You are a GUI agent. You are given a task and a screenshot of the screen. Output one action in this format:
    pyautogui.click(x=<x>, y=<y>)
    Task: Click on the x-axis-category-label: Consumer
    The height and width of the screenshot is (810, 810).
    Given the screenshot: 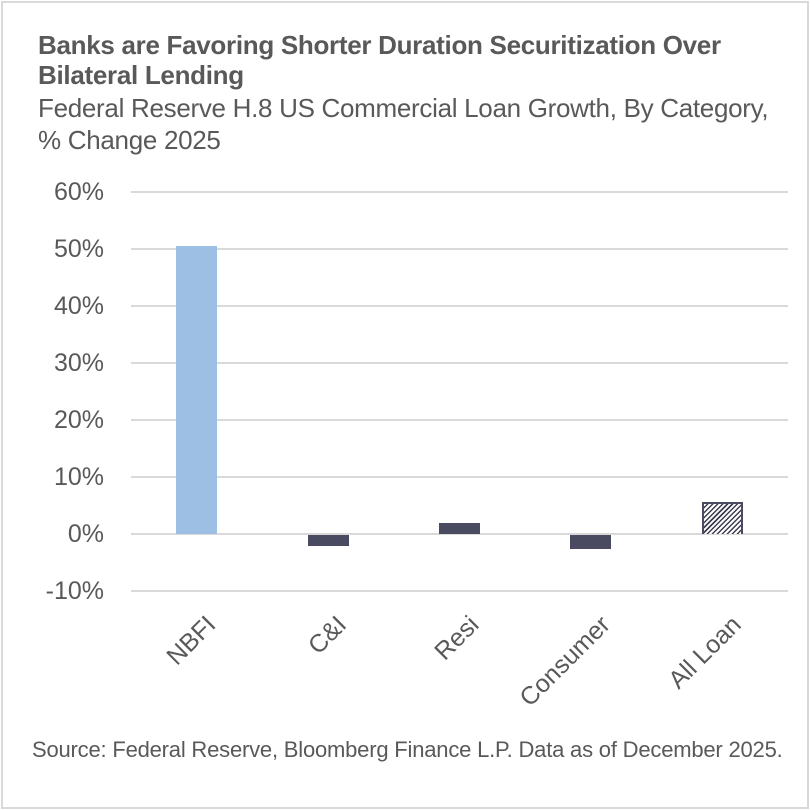 What is the action you would take?
    pyautogui.click(x=565, y=661)
    